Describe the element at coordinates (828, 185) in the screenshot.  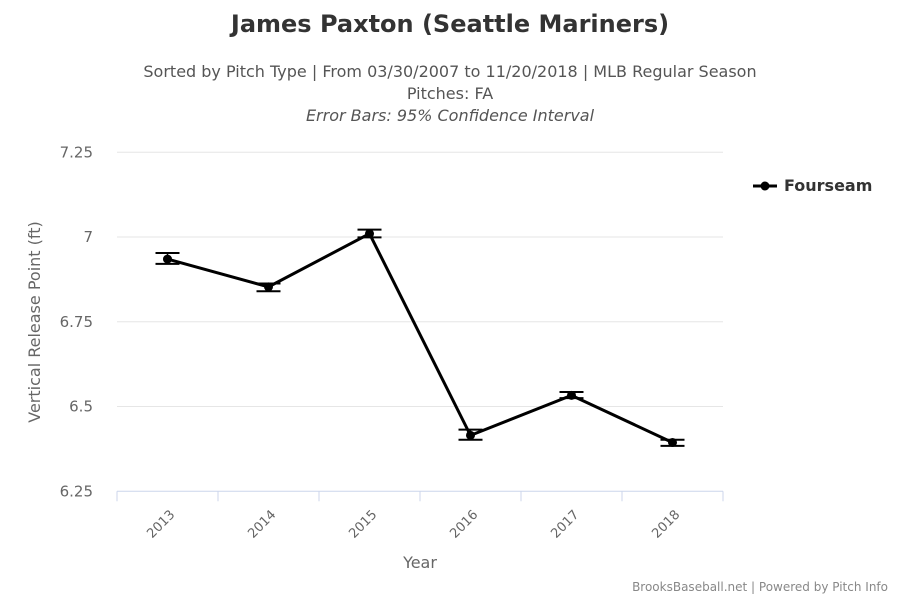
I see `legend-item-fourseam: Fourseam` at that location.